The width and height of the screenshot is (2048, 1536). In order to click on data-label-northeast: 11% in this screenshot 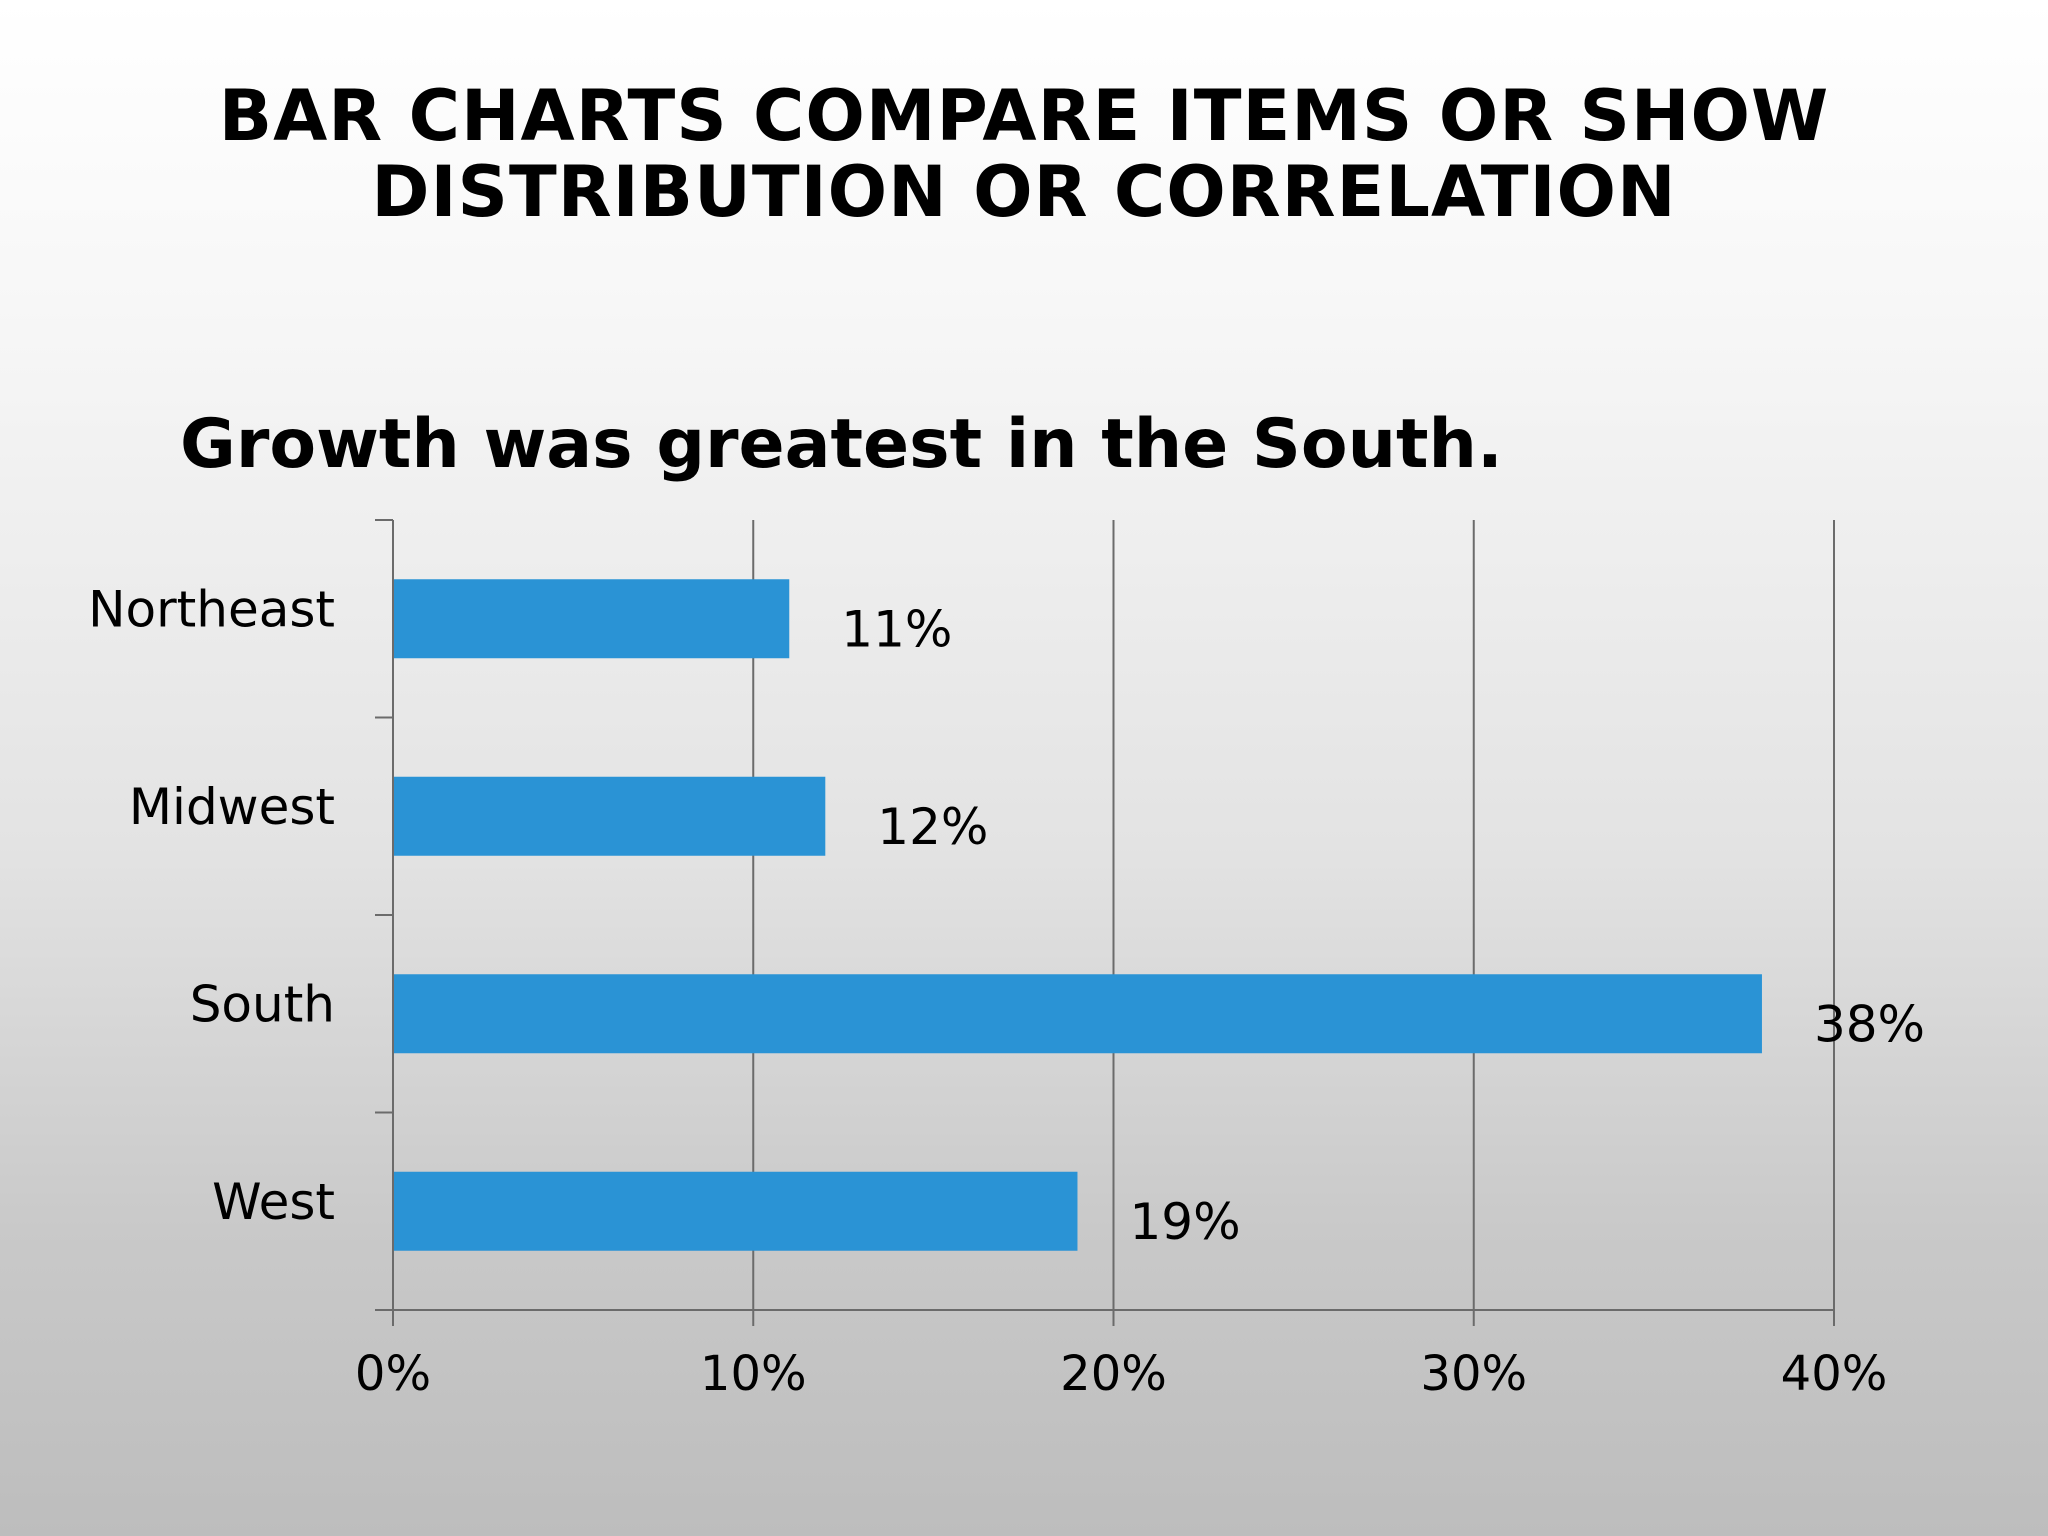, I will do `click(896, 629)`.